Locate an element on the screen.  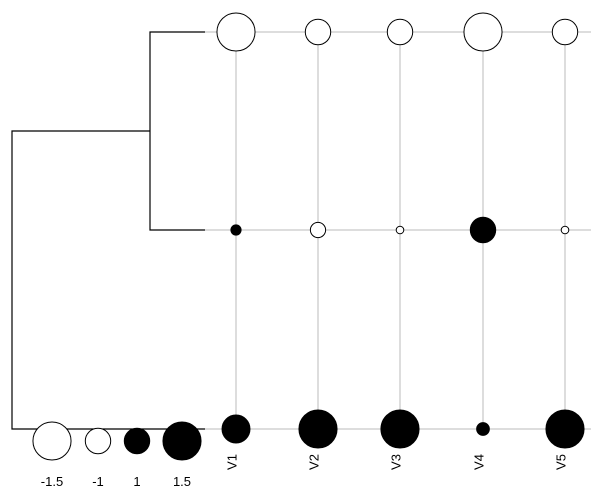
bubble-r2-v1 is located at coordinates (236, 230).